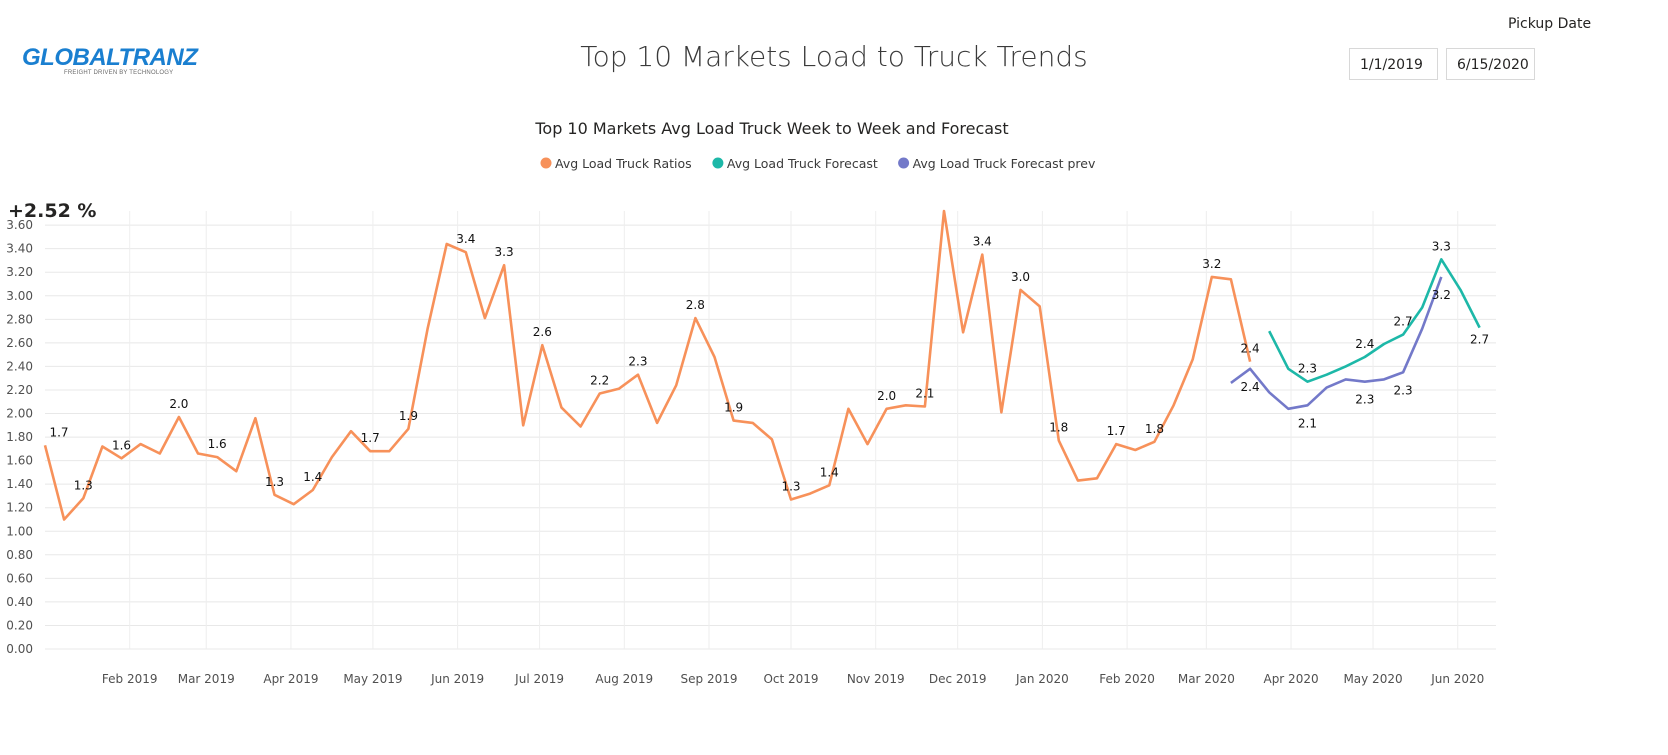 The height and width of the screenshot is (755, 1668). I want to click on y-tick-label: 3.00, so click(19, 296).